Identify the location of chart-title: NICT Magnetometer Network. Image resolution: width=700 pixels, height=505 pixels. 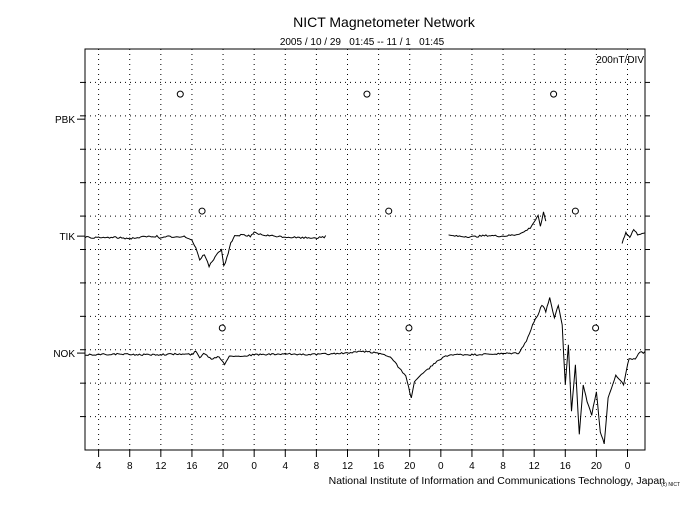
(384, 22).